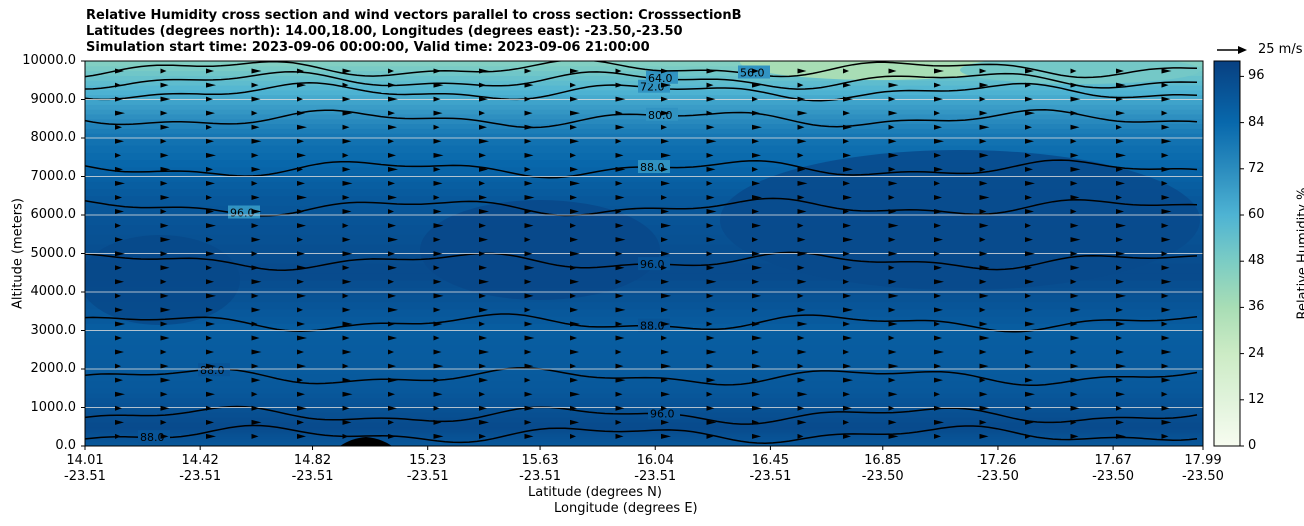 The width and height of the screenshot is (1304, 526). I want to click on y-tick-label: 2000.0, so click(53, 368).